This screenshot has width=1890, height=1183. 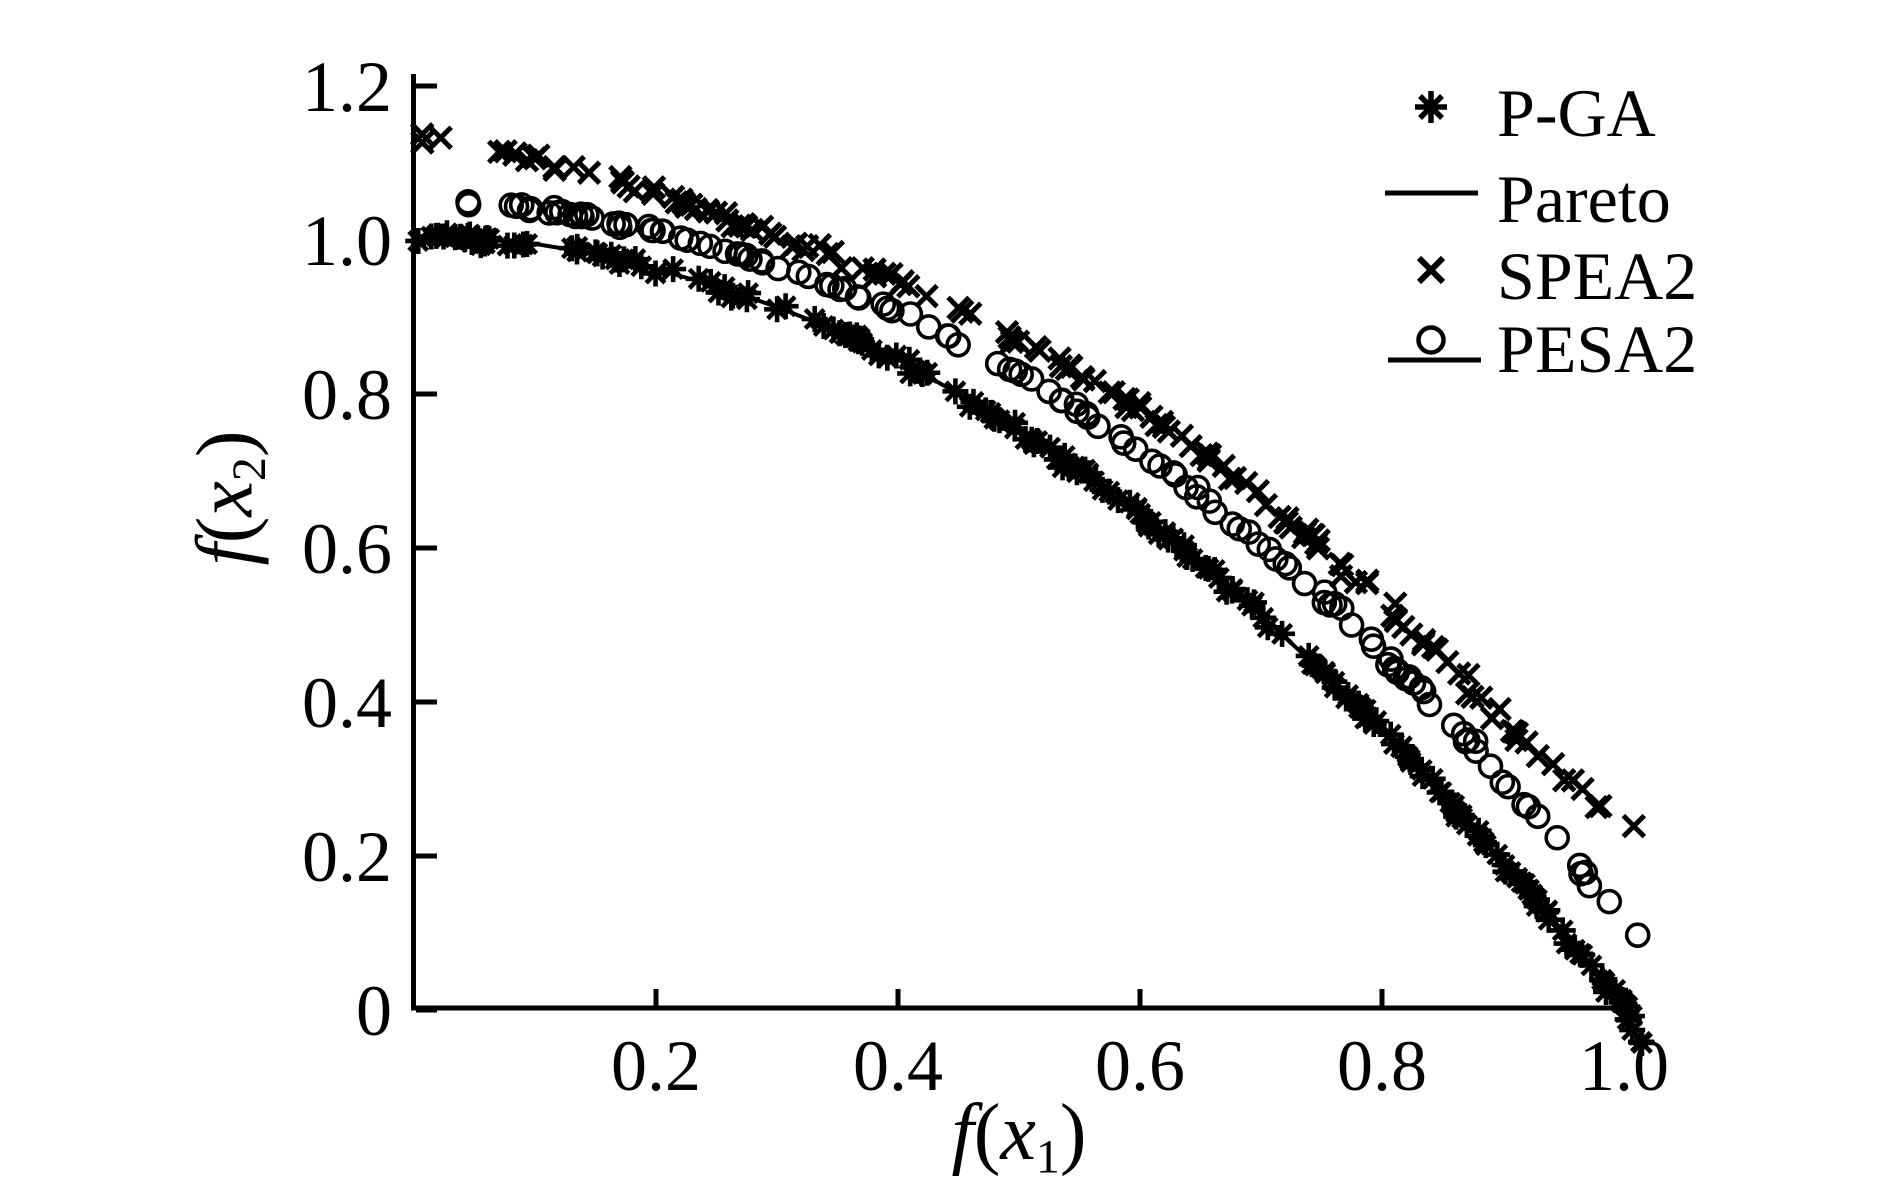 What do you see at coordinates (347, 395) in the screenshot?
I see `y-tick-label: 0.8` at bounding box center [347, 395].